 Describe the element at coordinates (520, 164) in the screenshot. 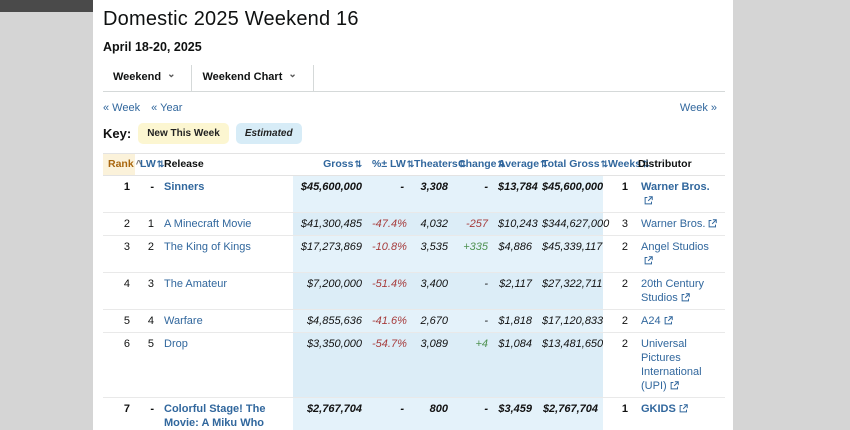

I see `col-header-average: Average⇅` at that location.